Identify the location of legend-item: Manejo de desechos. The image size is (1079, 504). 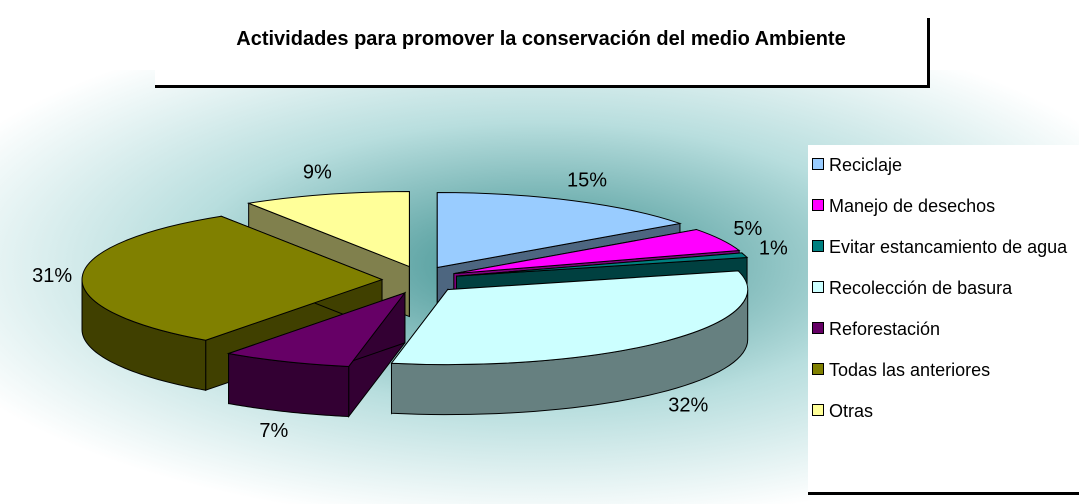
(943, 206).